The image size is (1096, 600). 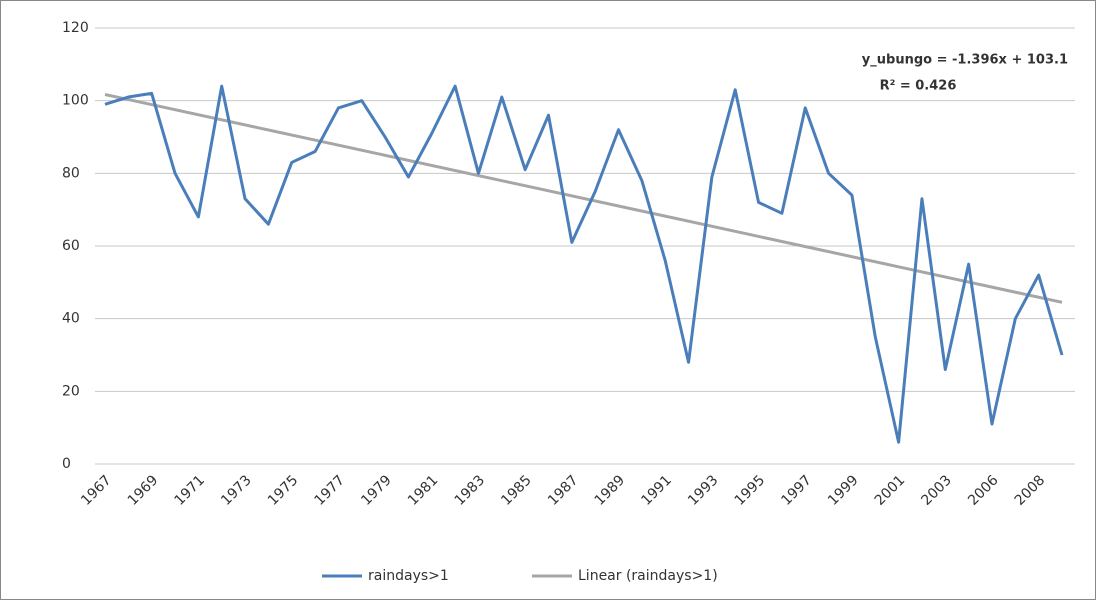 I want to click on y-tick-label: 40, so click(x=71, y=319).